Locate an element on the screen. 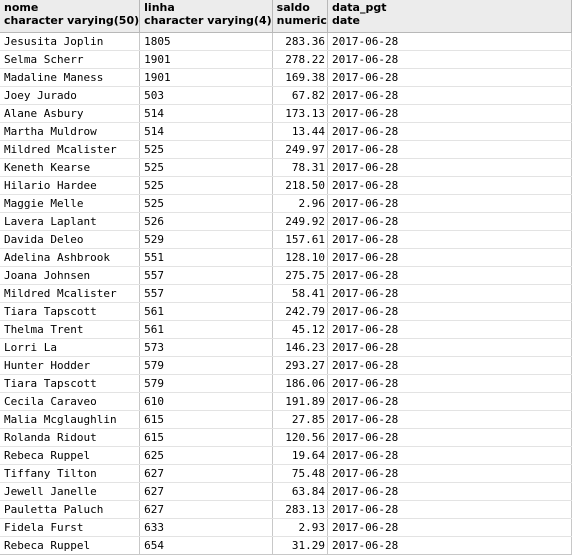 This screenshot has width=572, height=560. cell-nome: Martha Muldrow is located at coordinates (70, 131).